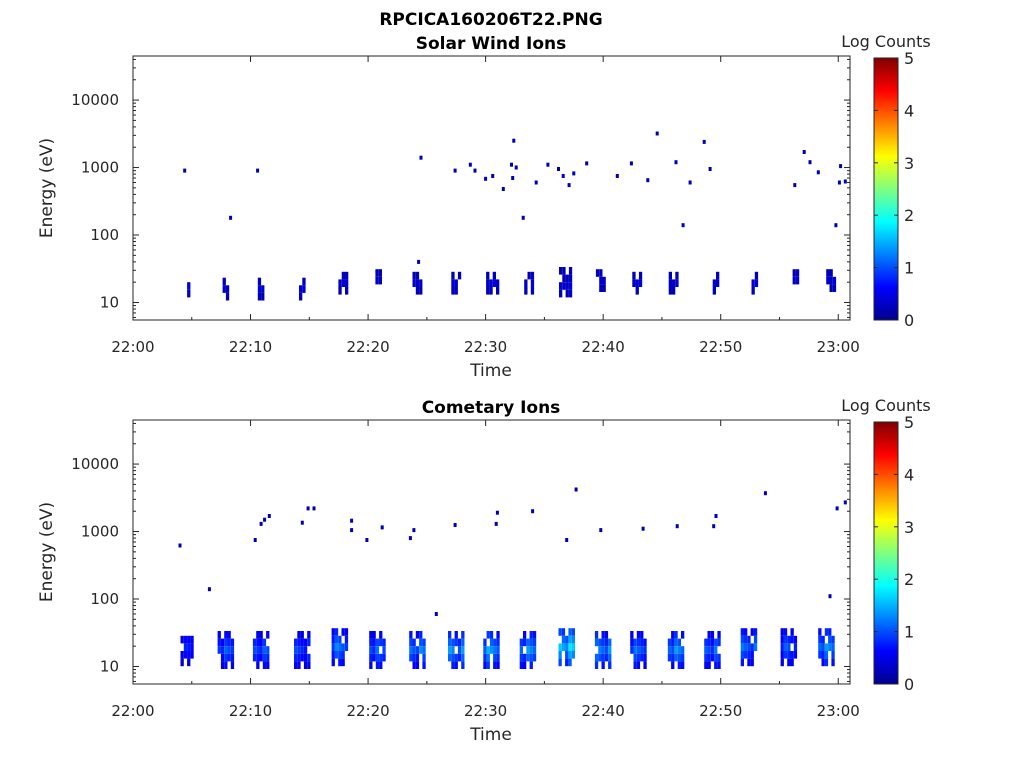 The height and width of the screenshot is (768, 1024). What do you see at coordinates (886, 405) in the screenshot?
I see `colorbar-label: Log Counts` at bounding box center [886, 405].